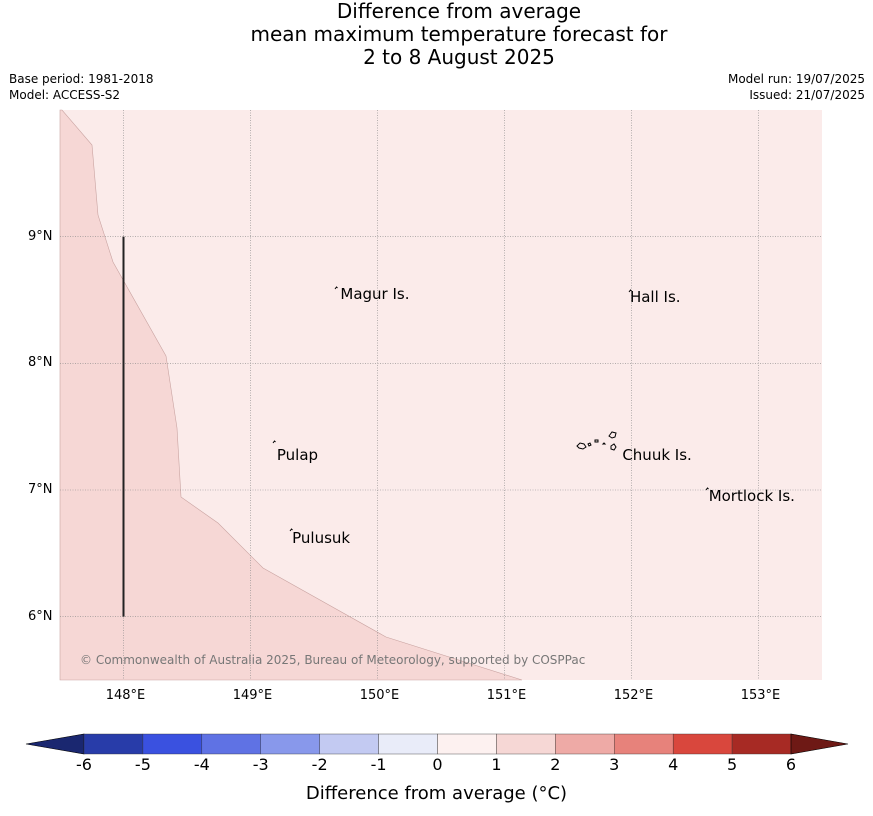 The image size is (873, 816). I want to click on meta-left: Base period: 1981-2018 Model: ACCESS-S2, so click(81, 87).